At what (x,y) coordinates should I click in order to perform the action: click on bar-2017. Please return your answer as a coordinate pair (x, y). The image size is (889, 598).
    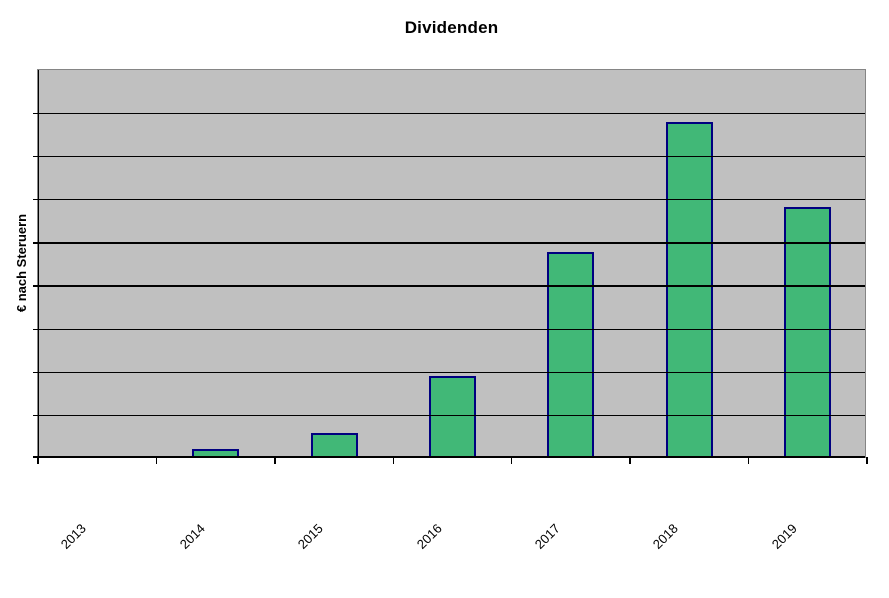
    Looking at the image, I should click on (571, 354).